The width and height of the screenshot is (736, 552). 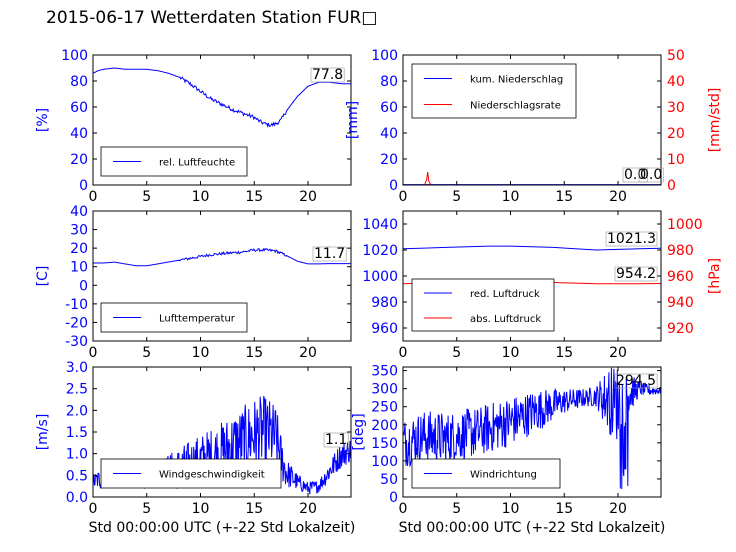 What do you see at coordinates (380, 225) in the screenshot?
I see `y-tick-label: 1040` at bounding box center [380, 225].